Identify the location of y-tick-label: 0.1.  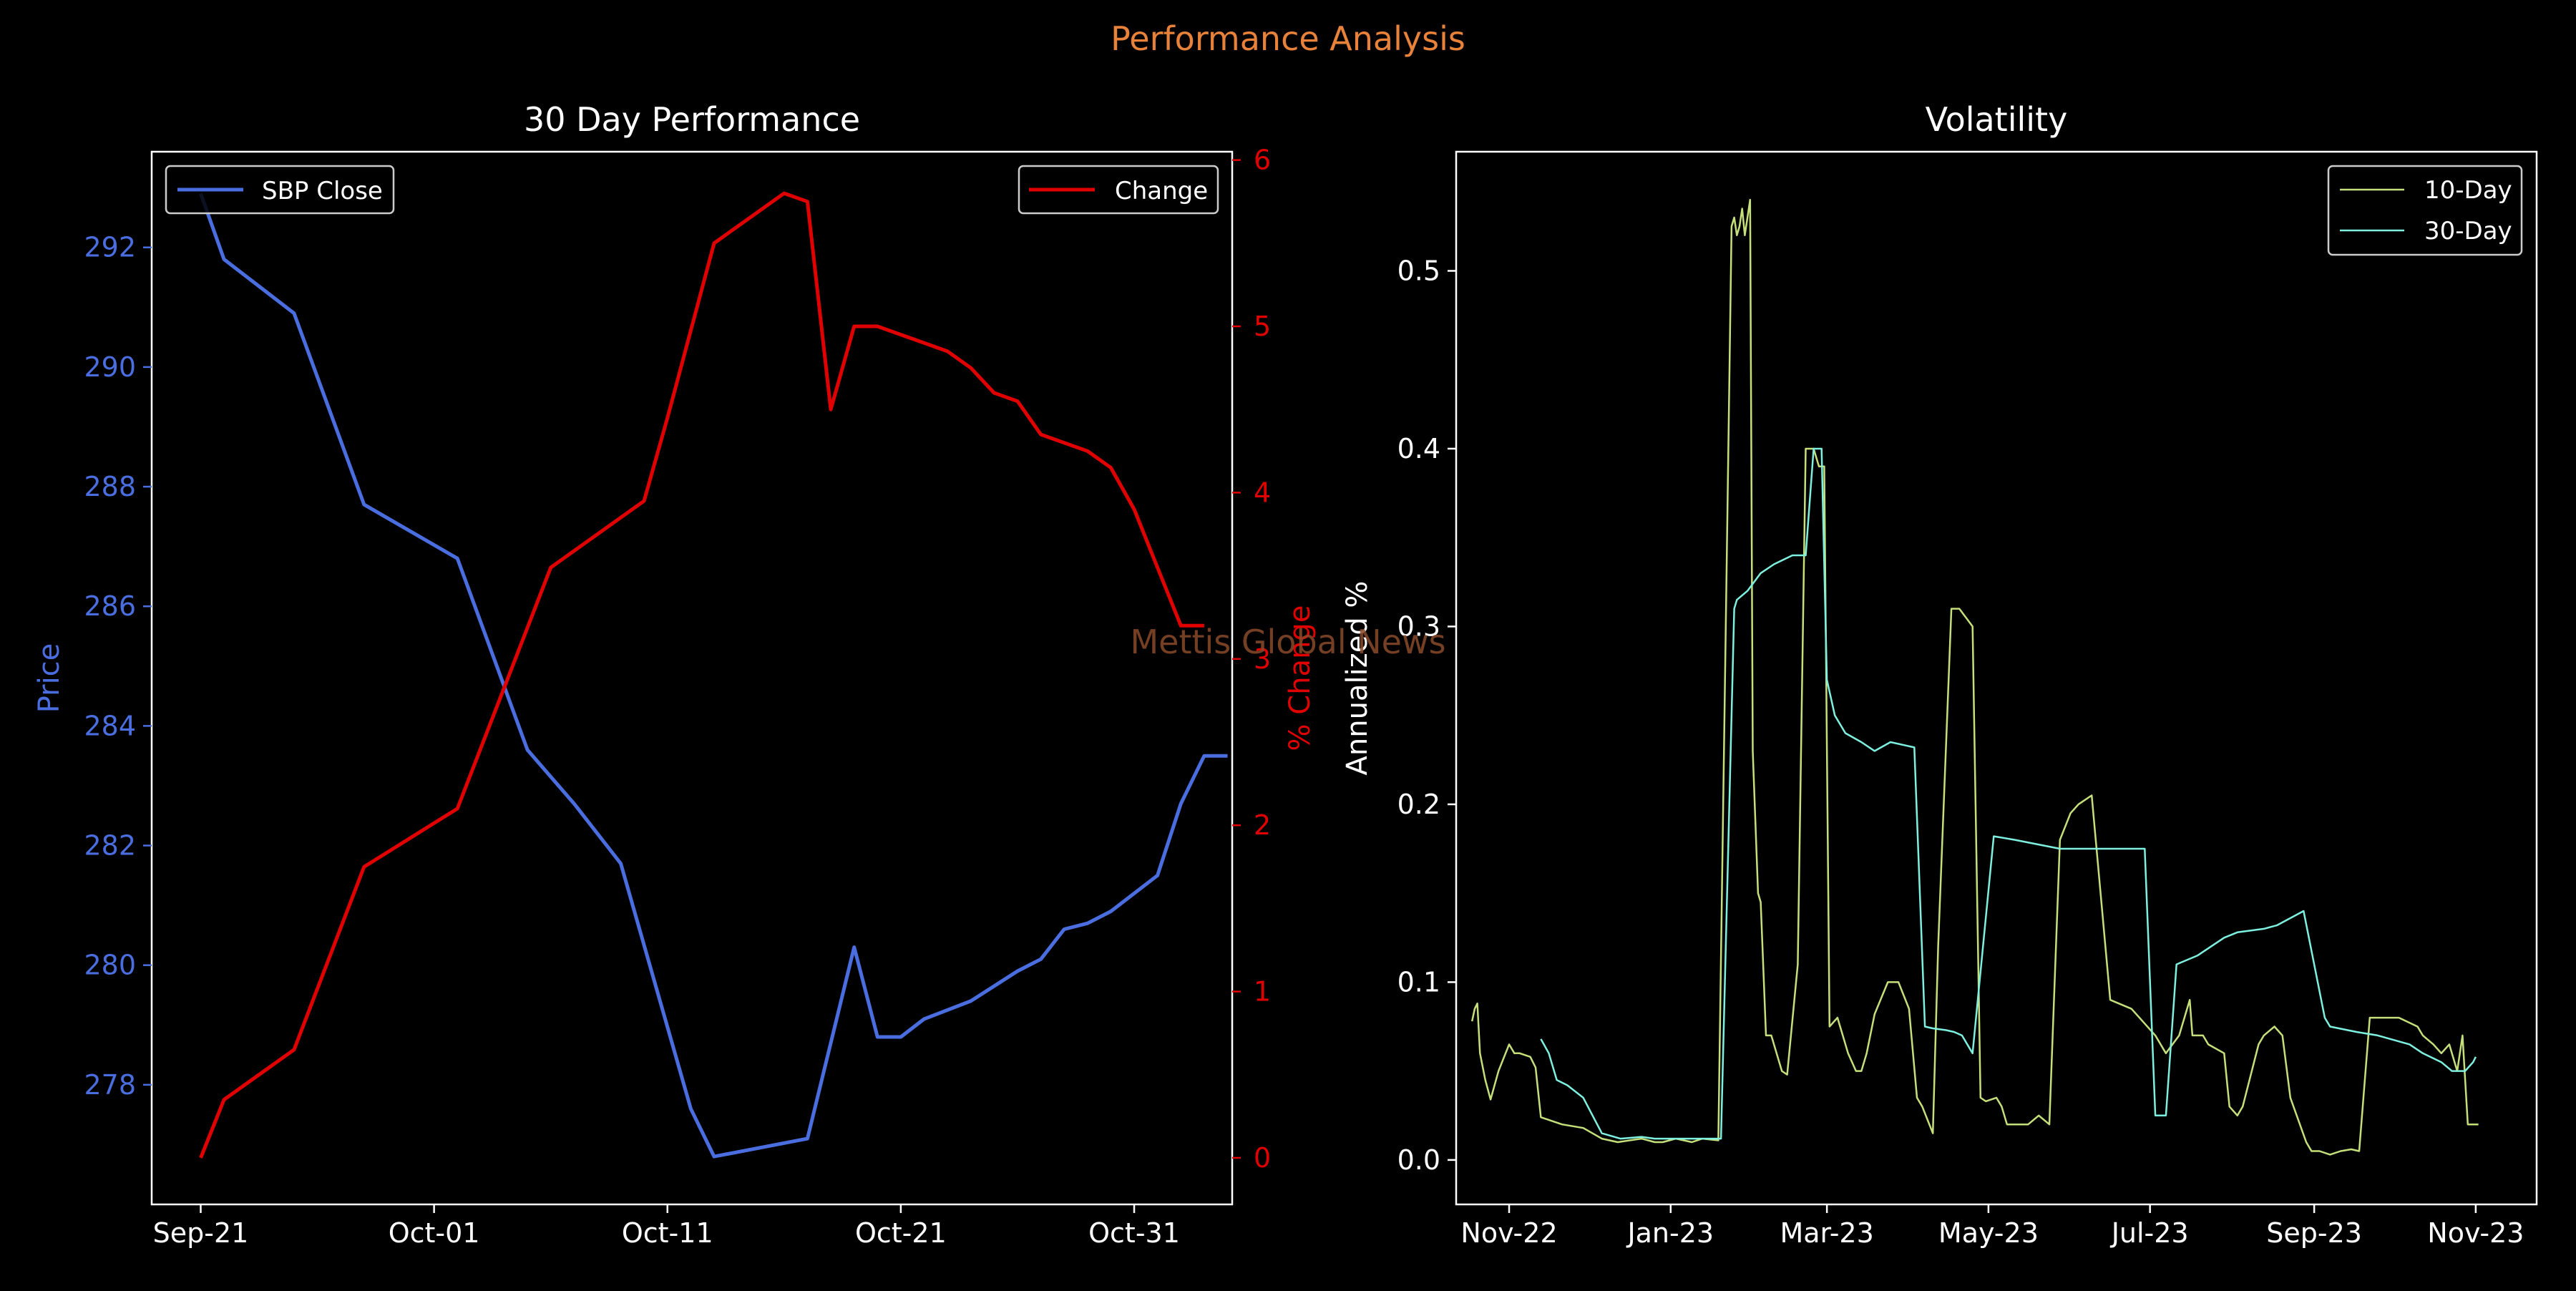
(1418, 982).